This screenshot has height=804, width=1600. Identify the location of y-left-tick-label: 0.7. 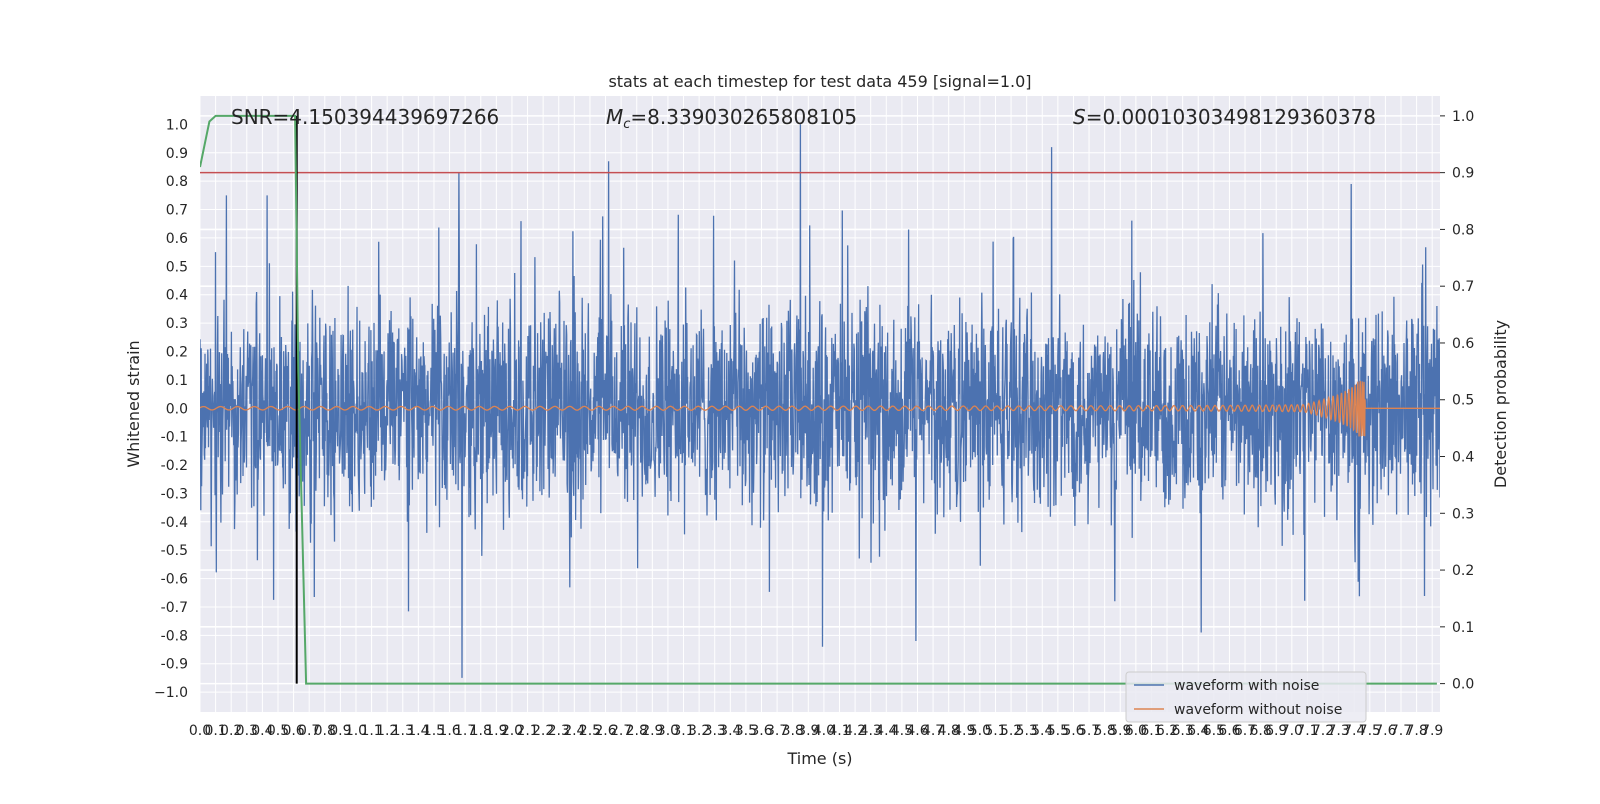
(177, 211).